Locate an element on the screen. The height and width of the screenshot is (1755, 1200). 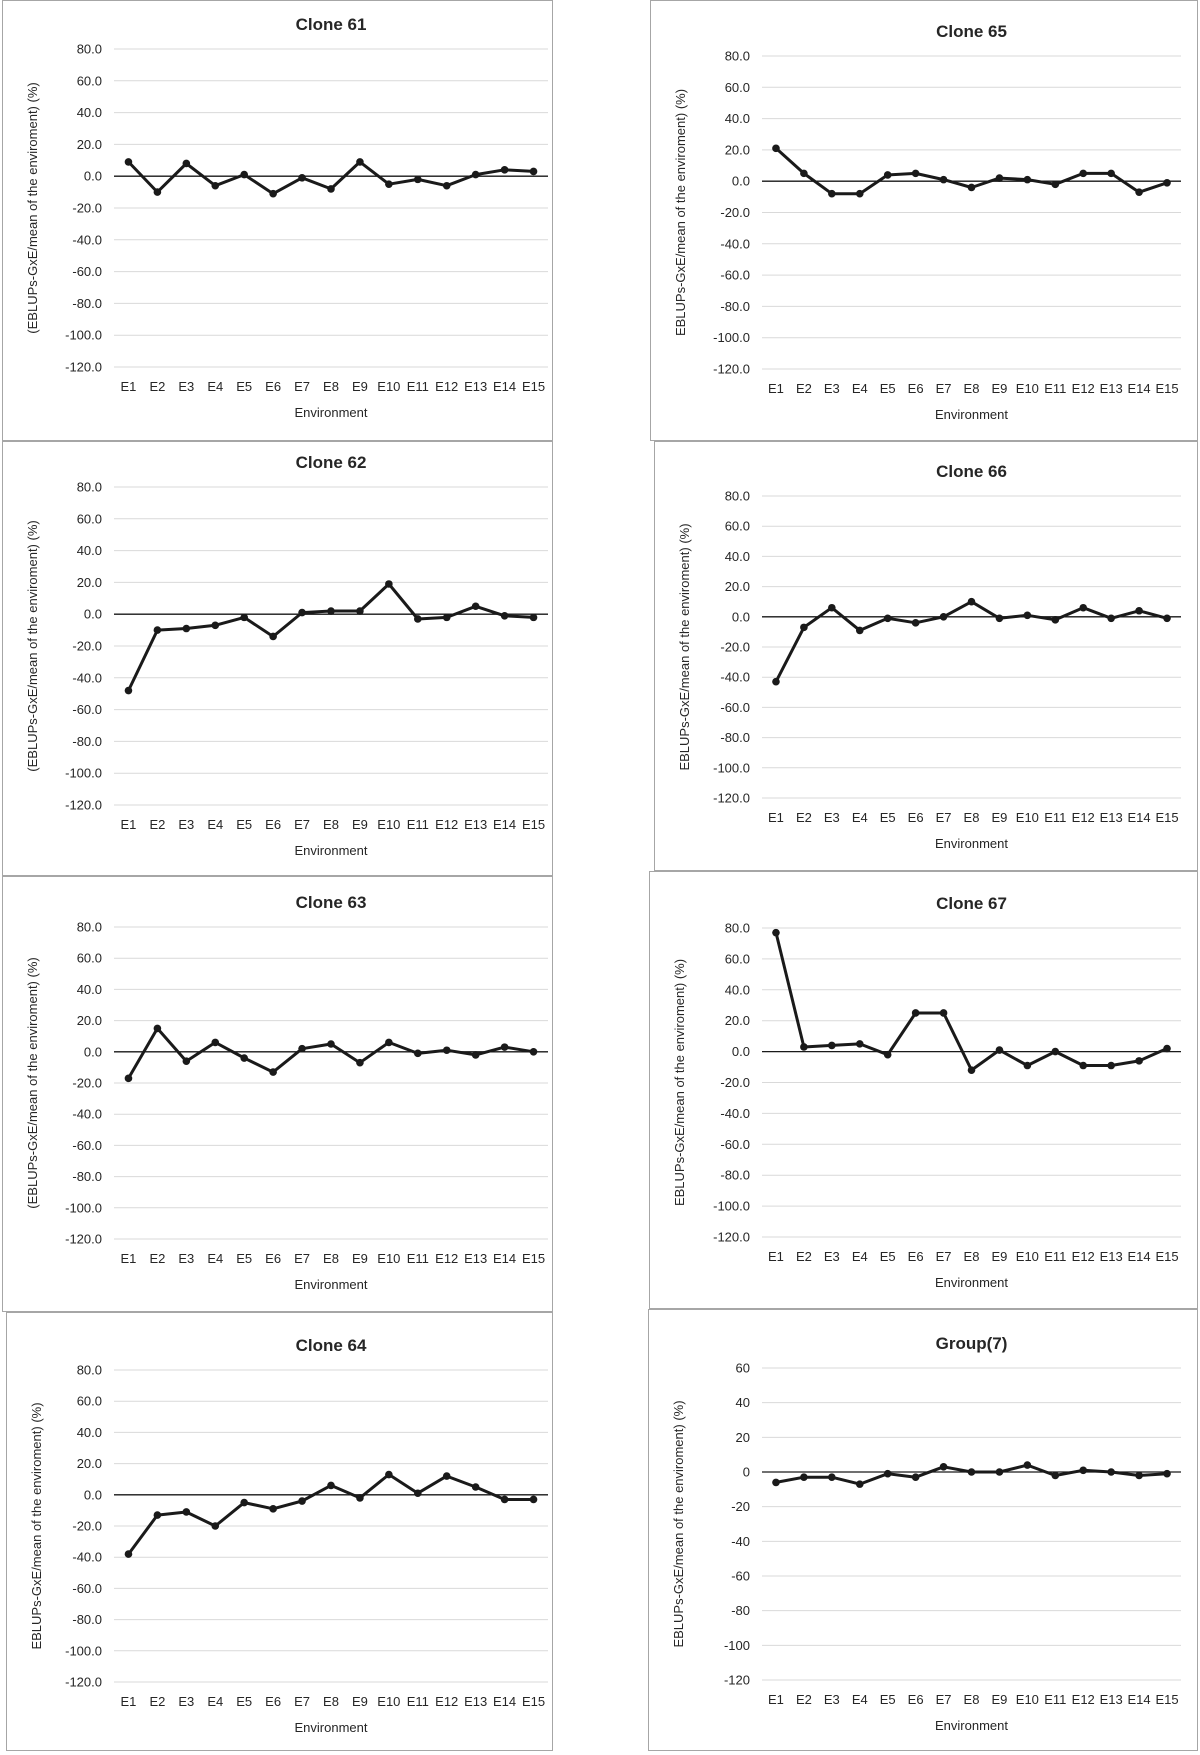
data-point-e15 is located at coordinates (1167, 1473).